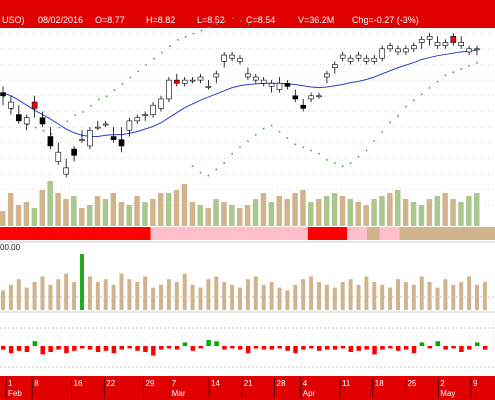 The image size is (495, 400). I want to click on band-segment, so click(327, 233).